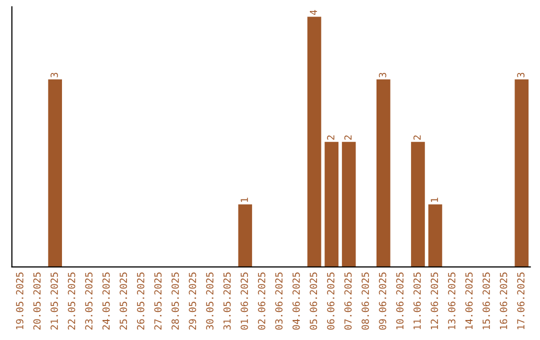 The width and height of the screenshot is (540, 340). I want to click on x-tick-label: 11.06.2025, so click(417, 301).